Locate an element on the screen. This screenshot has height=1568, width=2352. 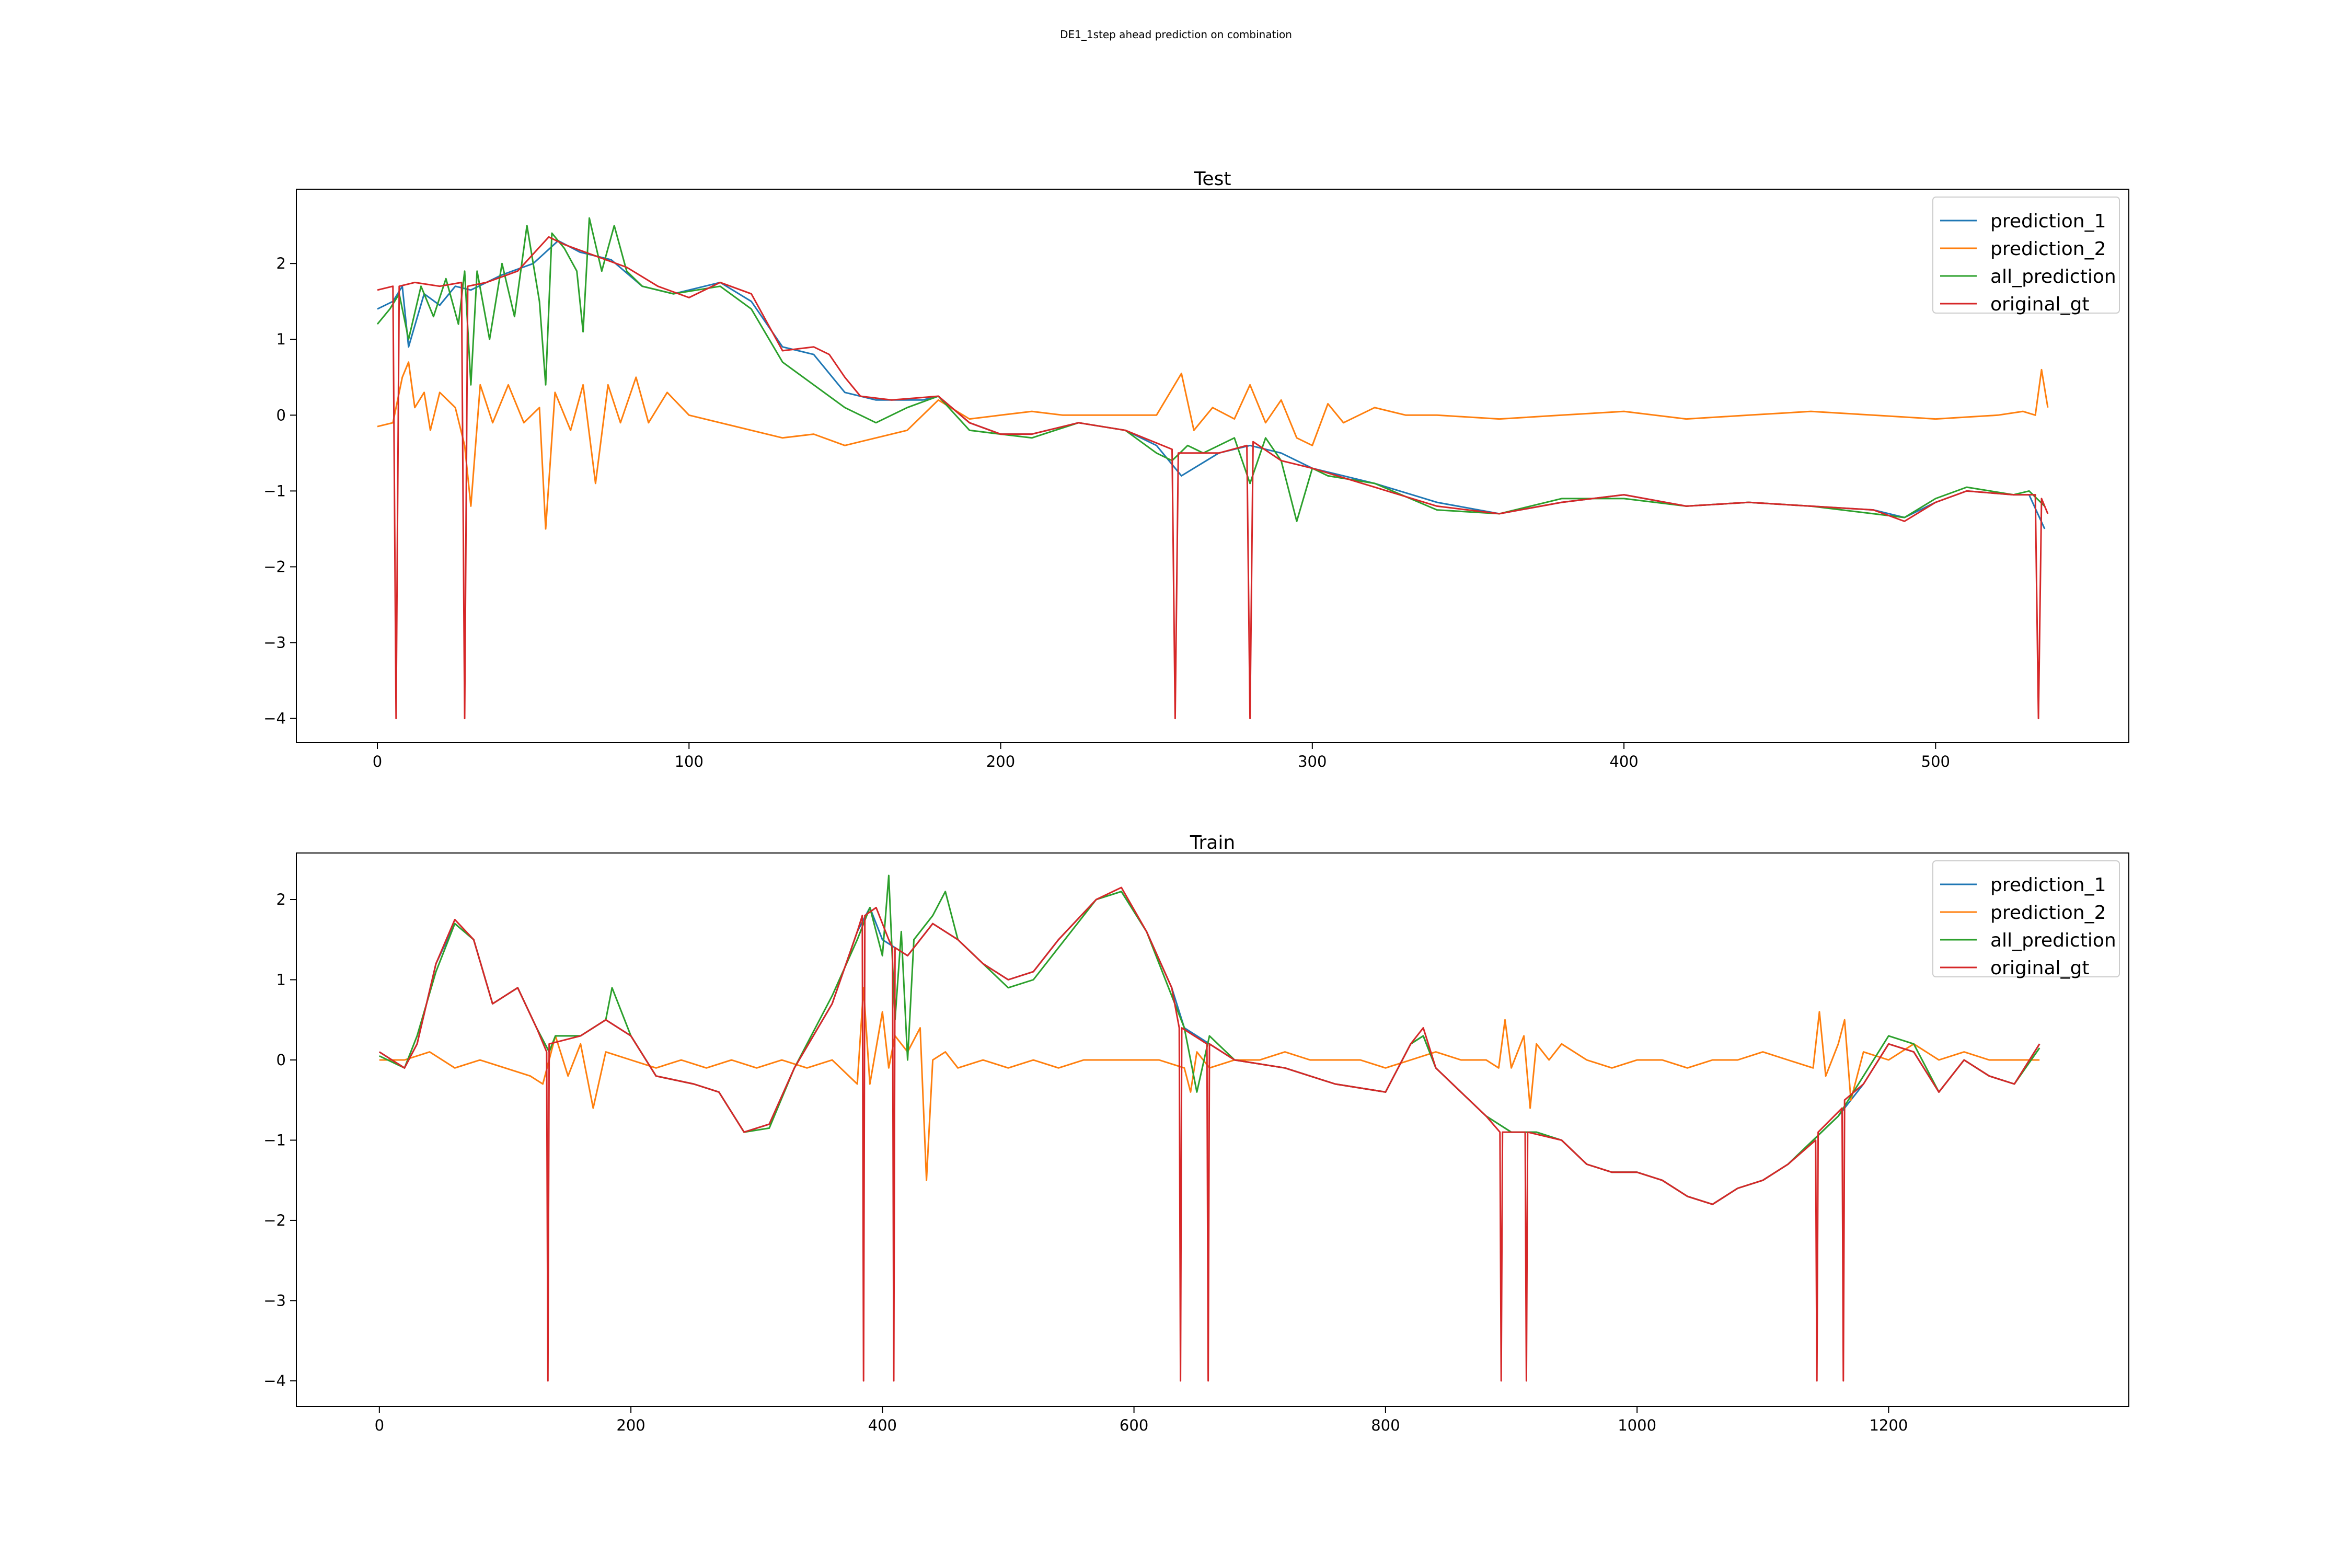
series-line-all_prediction is located at coordinates (1211, 369).